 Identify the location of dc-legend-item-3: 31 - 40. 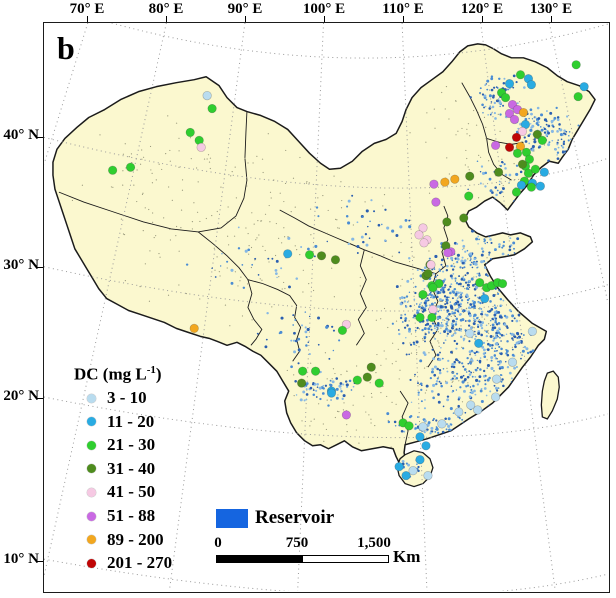
(114, 469).